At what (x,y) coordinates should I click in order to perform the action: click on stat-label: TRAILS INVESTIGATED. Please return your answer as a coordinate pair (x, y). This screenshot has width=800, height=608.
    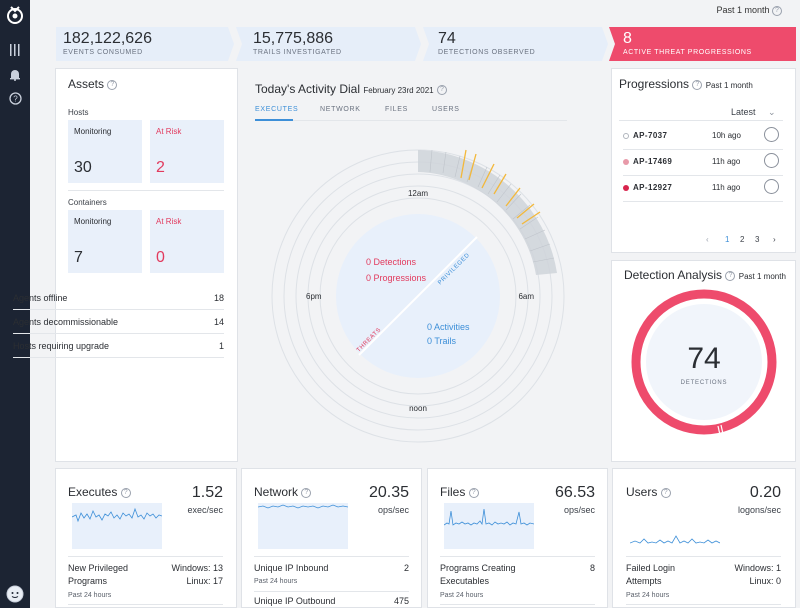
    Looking at the image, I should click on (297, 52).